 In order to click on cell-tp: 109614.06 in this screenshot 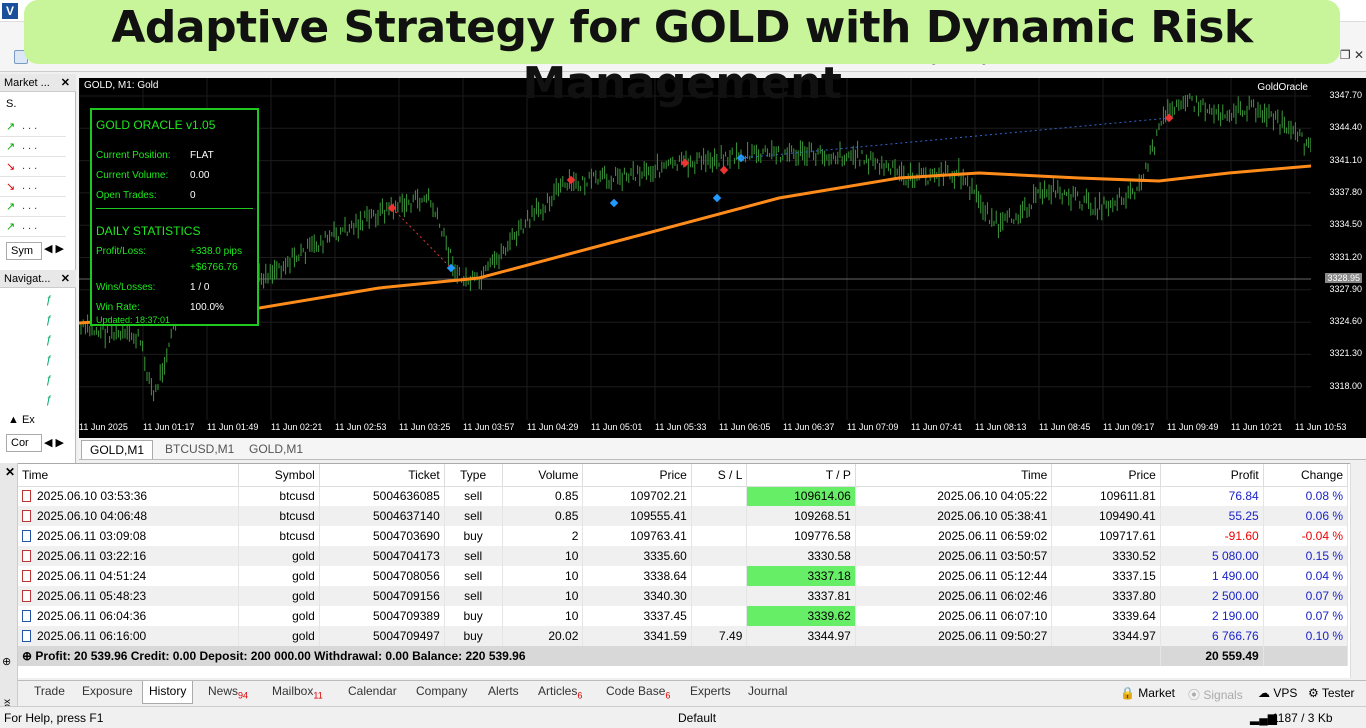, I will do `click(801, 496)`.